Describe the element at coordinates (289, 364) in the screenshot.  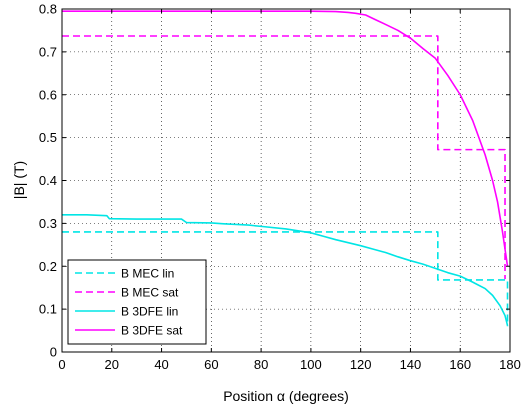
I see `x-tick-labels: 0 20 40 60 80 100 120 140 160 180` at that location.